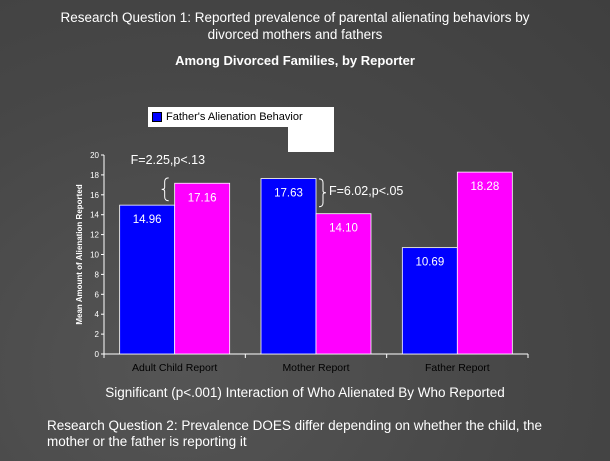 Image resolution: width=610 pixels, height=461 pixels. I want to click on y-tick-label: 0, so click(97, 354).